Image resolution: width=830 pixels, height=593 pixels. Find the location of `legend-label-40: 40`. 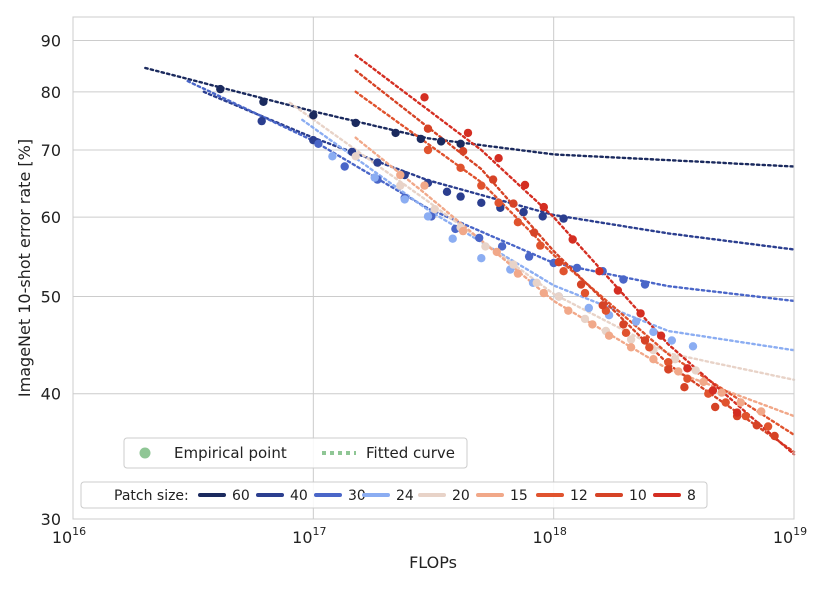

legend-label-40: 40 is located at coordinates (299, 496).